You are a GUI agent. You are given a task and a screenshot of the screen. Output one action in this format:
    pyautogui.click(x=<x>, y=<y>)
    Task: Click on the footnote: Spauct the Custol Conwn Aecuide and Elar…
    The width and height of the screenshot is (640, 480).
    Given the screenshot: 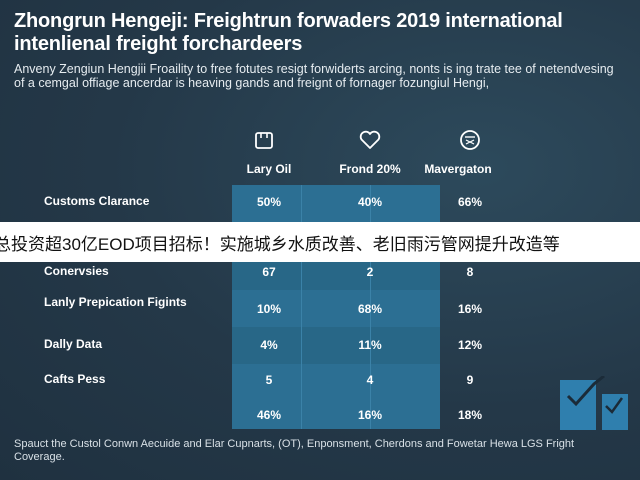 What is the action you would take?
    pyautogui.click(x=294, y=450)
    